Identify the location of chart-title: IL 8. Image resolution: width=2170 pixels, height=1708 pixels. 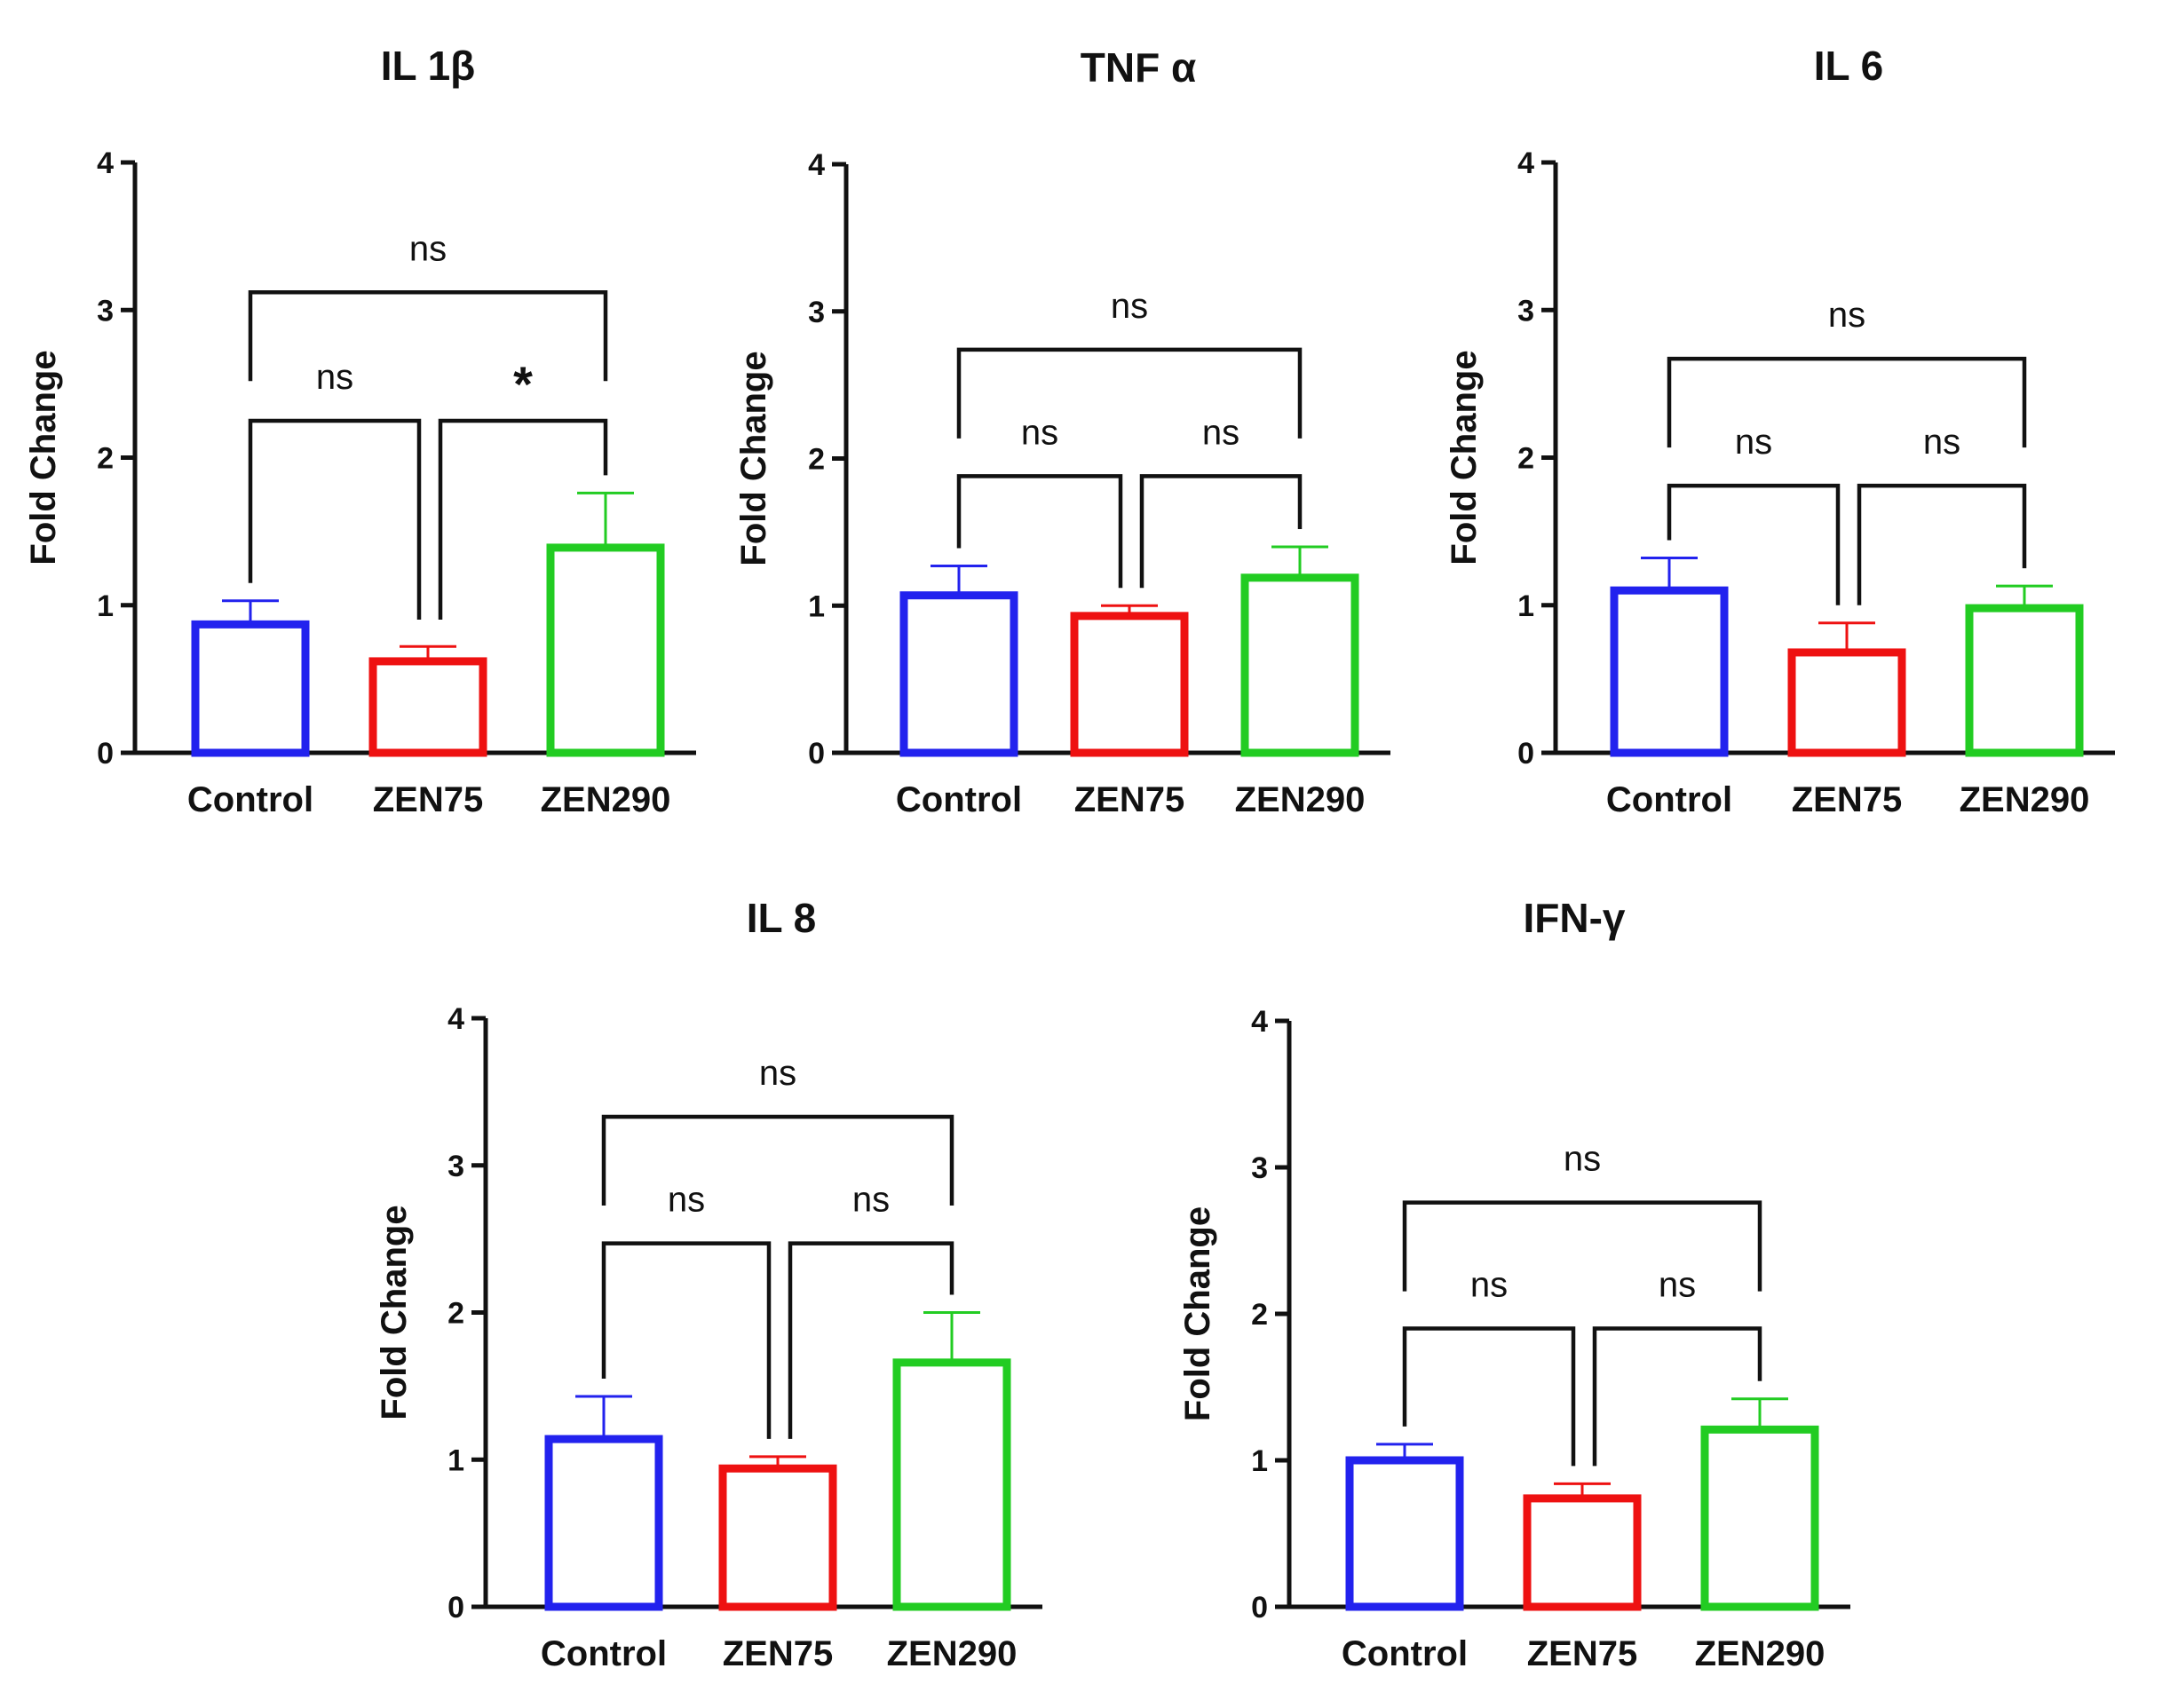
(781, 918).